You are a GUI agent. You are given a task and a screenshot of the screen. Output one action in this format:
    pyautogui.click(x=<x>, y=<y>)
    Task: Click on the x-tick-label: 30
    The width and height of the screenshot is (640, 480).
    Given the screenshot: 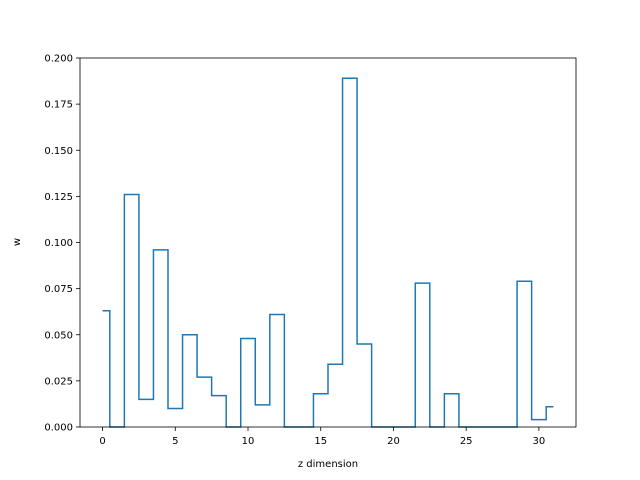 What is the action you would take?
    pyautogui.click(x=539, y=441)
    